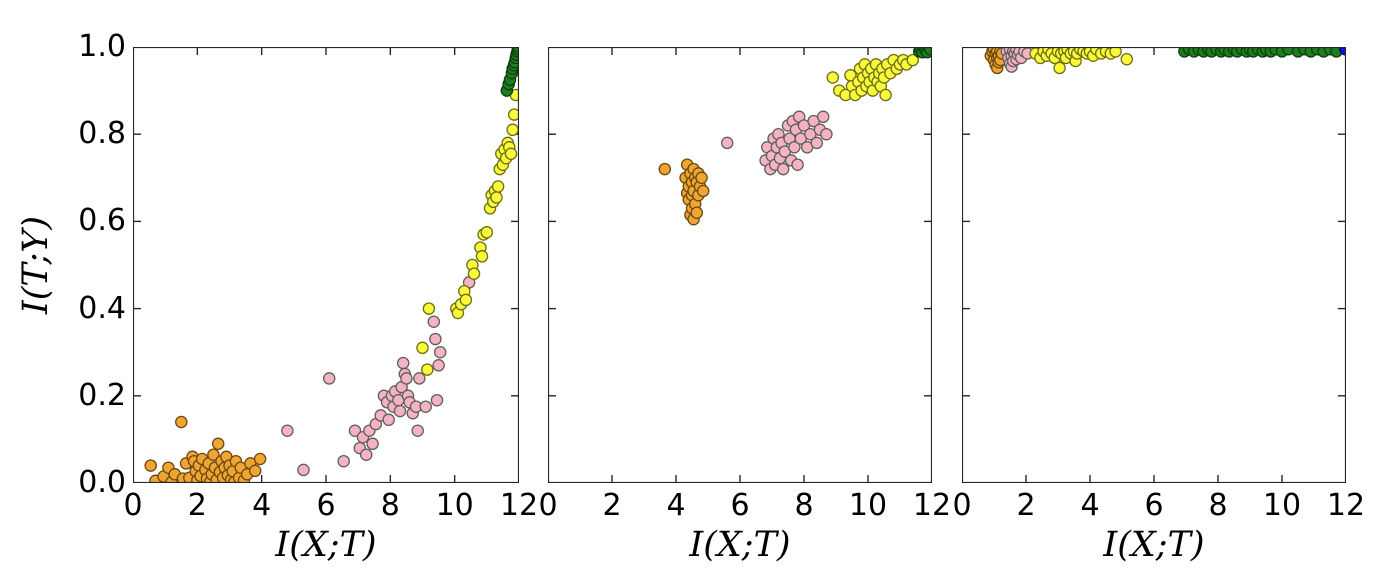 The width and height of the screenshot is (1390, 580). I want to click on y-tick-label: 0.4, so click(102, 308).